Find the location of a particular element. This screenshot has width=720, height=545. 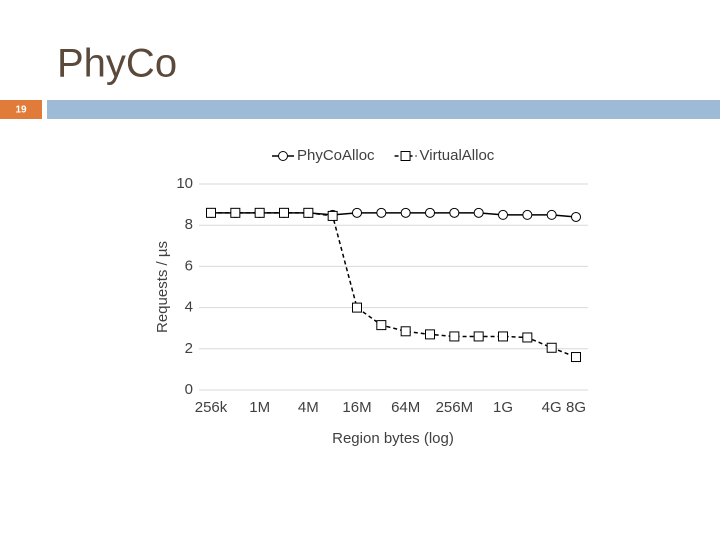

number-box is located at coordinates (21, 109).